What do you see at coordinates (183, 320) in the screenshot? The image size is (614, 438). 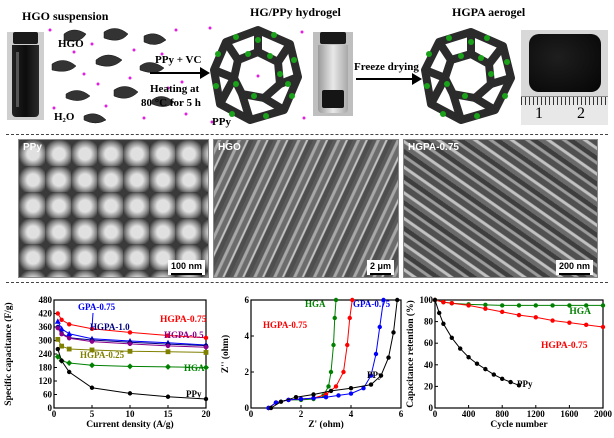 I see `legend-hgpa-0.75: HGPA-0.75` at bounding box center [183, 320].